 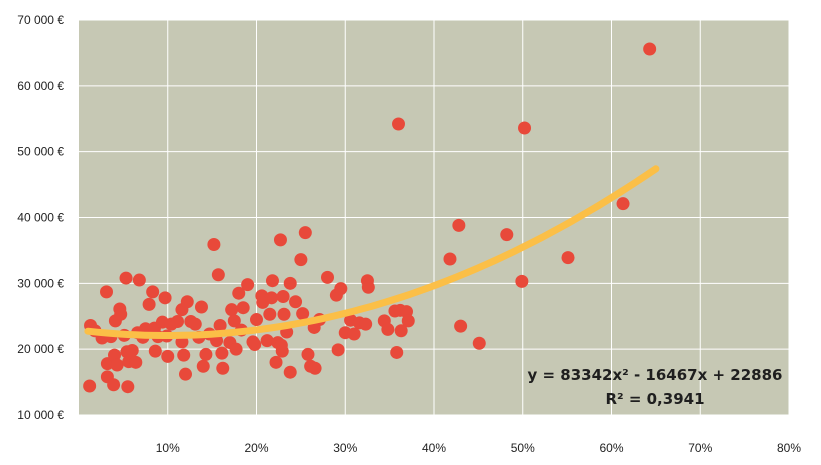 I want to click on y-tick-label: 40 000 €, so click(x=40, y=218).